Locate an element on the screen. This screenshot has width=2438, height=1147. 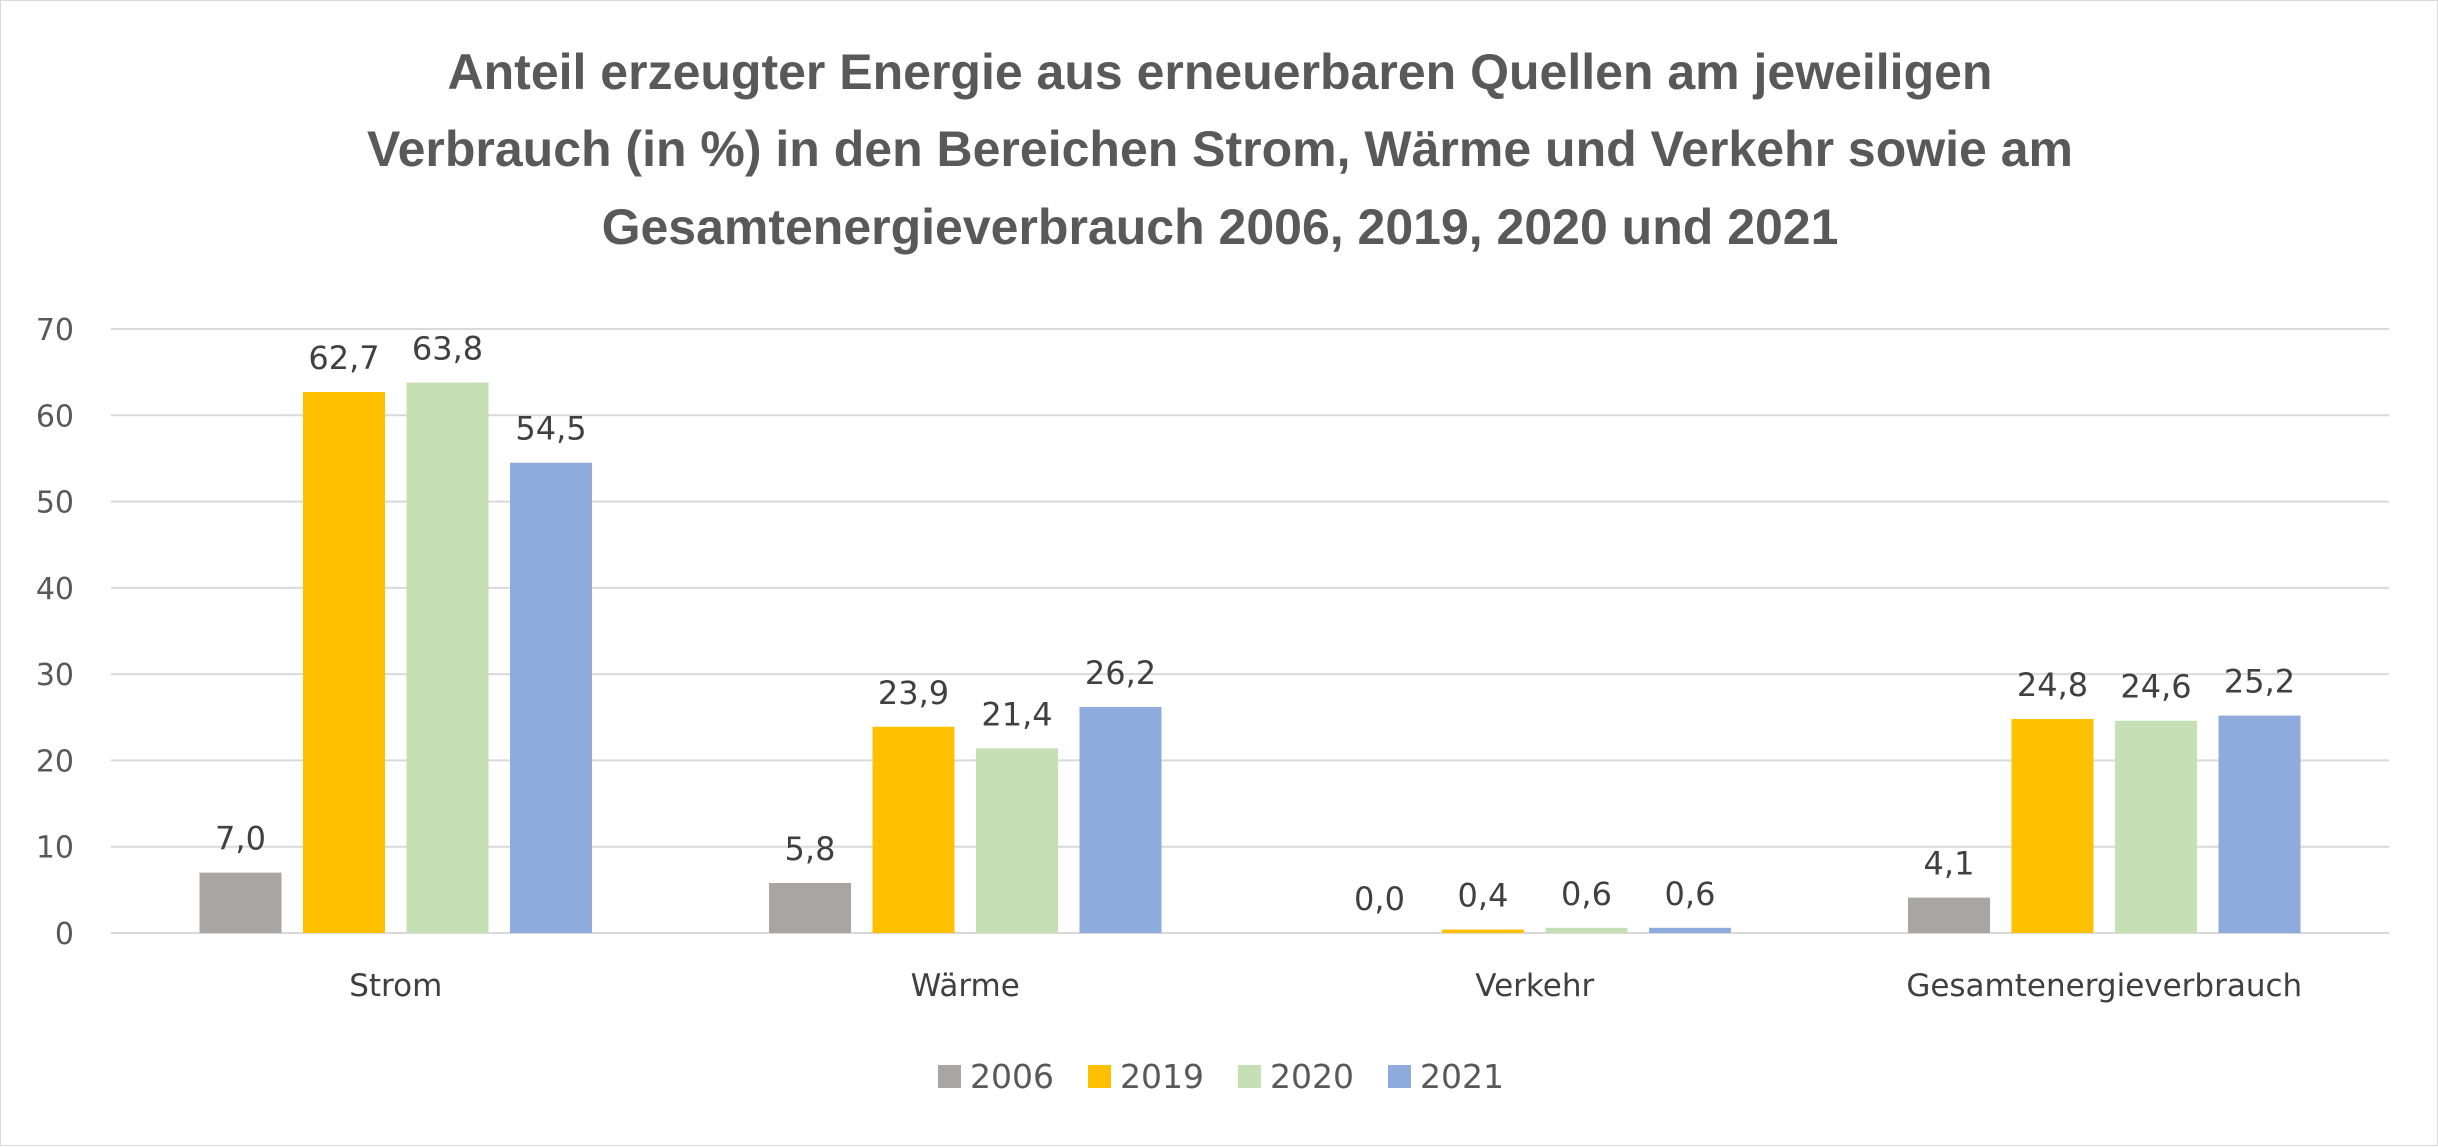
data-label: 5,8 is located at coordinates (810, 849).